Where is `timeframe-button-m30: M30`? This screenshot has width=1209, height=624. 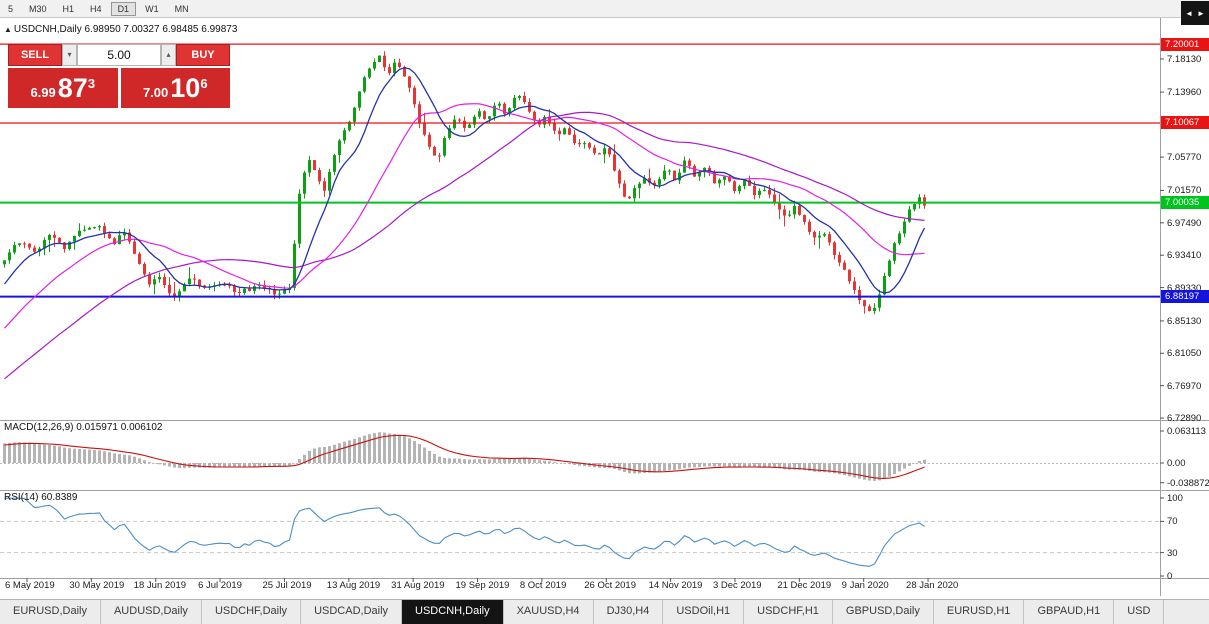 timeframe-button-m30: M30 is located at coordinates (38, 8).